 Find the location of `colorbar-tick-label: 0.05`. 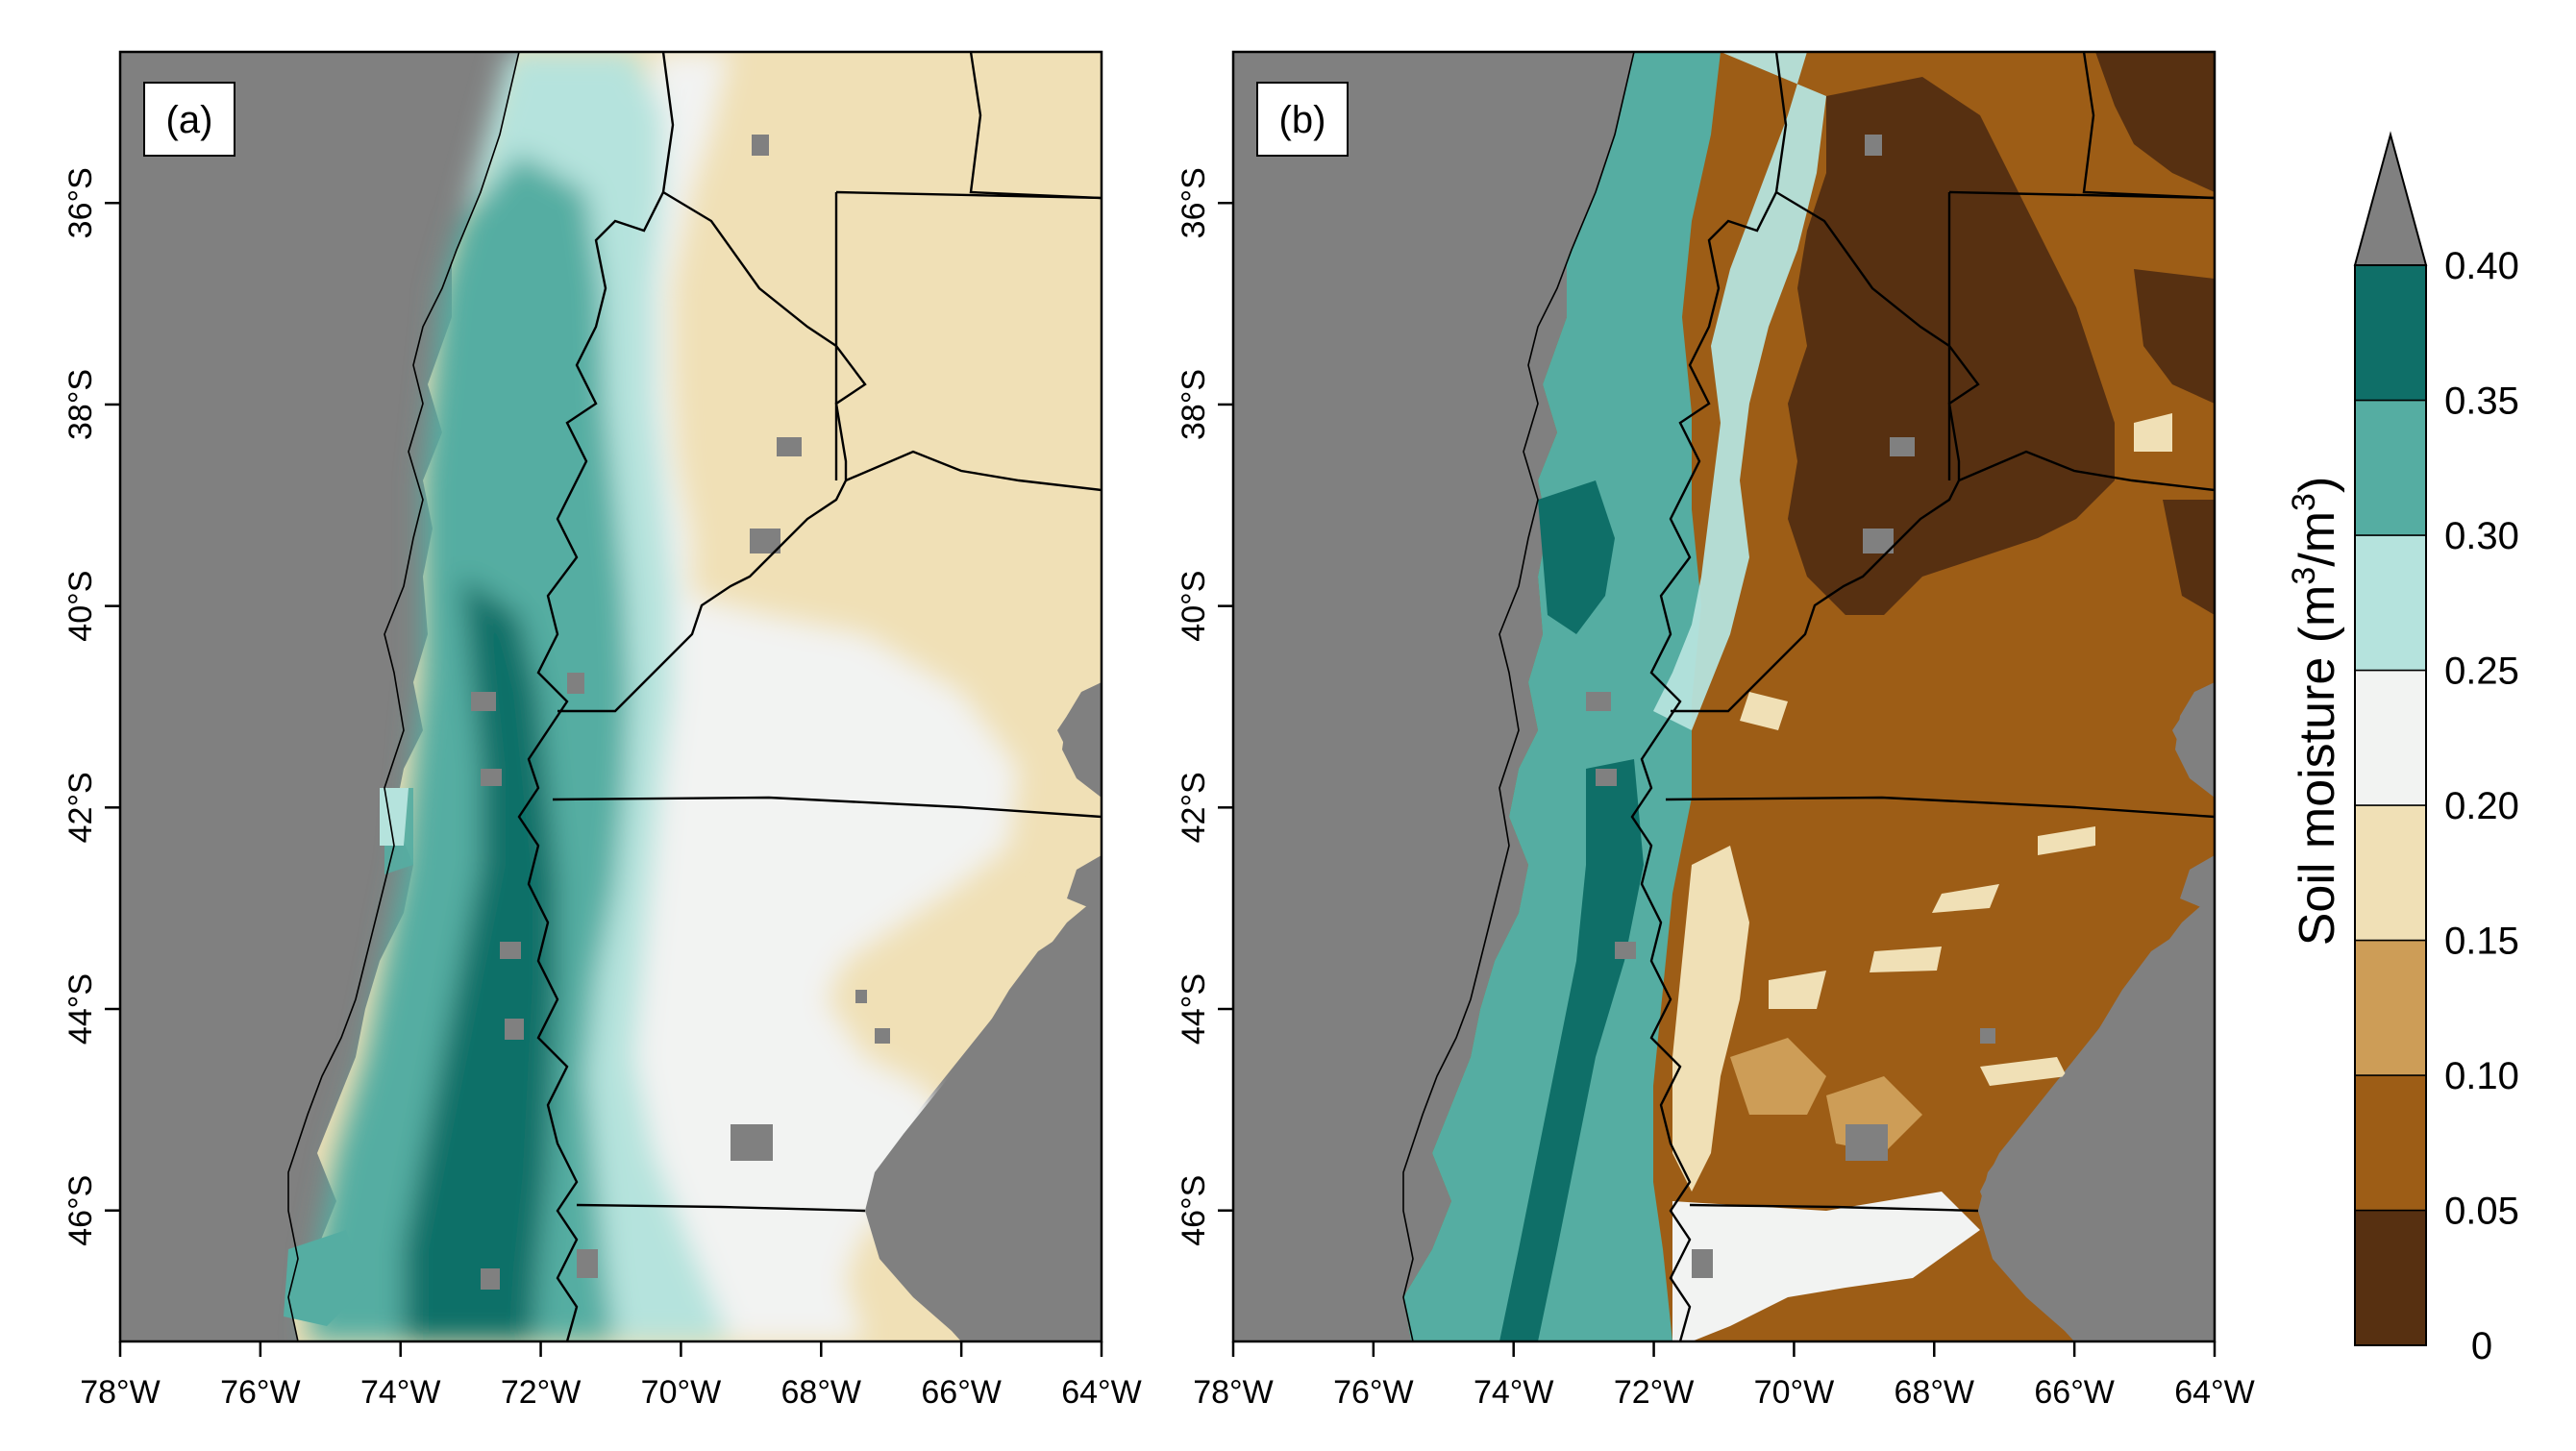

colorbar-tick-label: 0.05 is located at coordinates (2481, 1212).